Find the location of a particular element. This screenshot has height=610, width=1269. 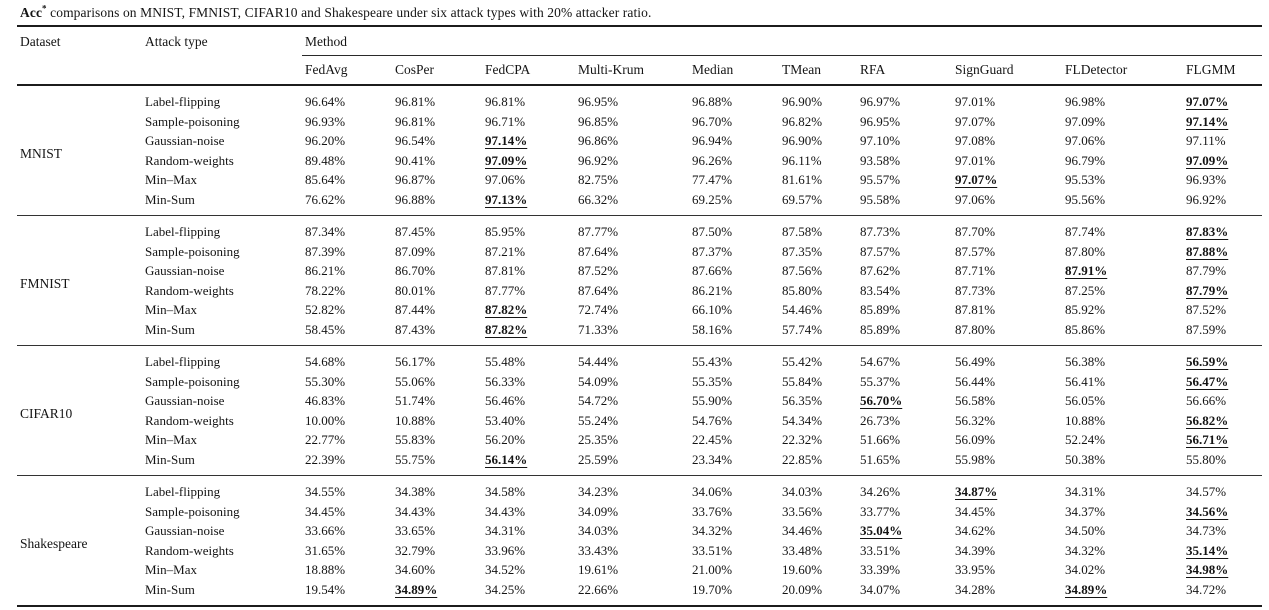

accuracy-value-cell: 87.56% is located at coordinates (802, 270).